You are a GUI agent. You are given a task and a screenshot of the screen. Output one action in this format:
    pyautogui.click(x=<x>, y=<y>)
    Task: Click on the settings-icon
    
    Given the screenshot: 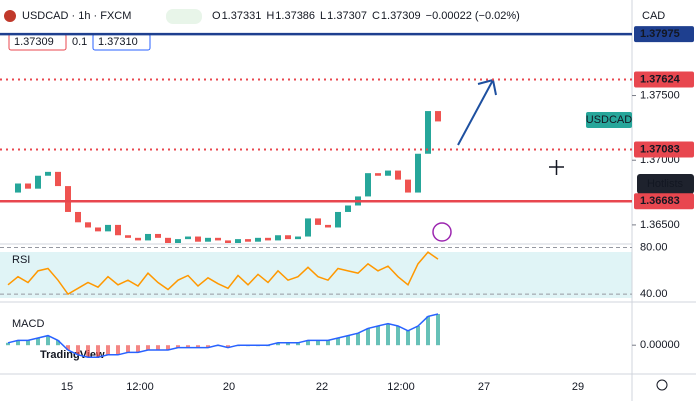 What is the action you would take?
    pyautogui.click(x=662, y=385)
    